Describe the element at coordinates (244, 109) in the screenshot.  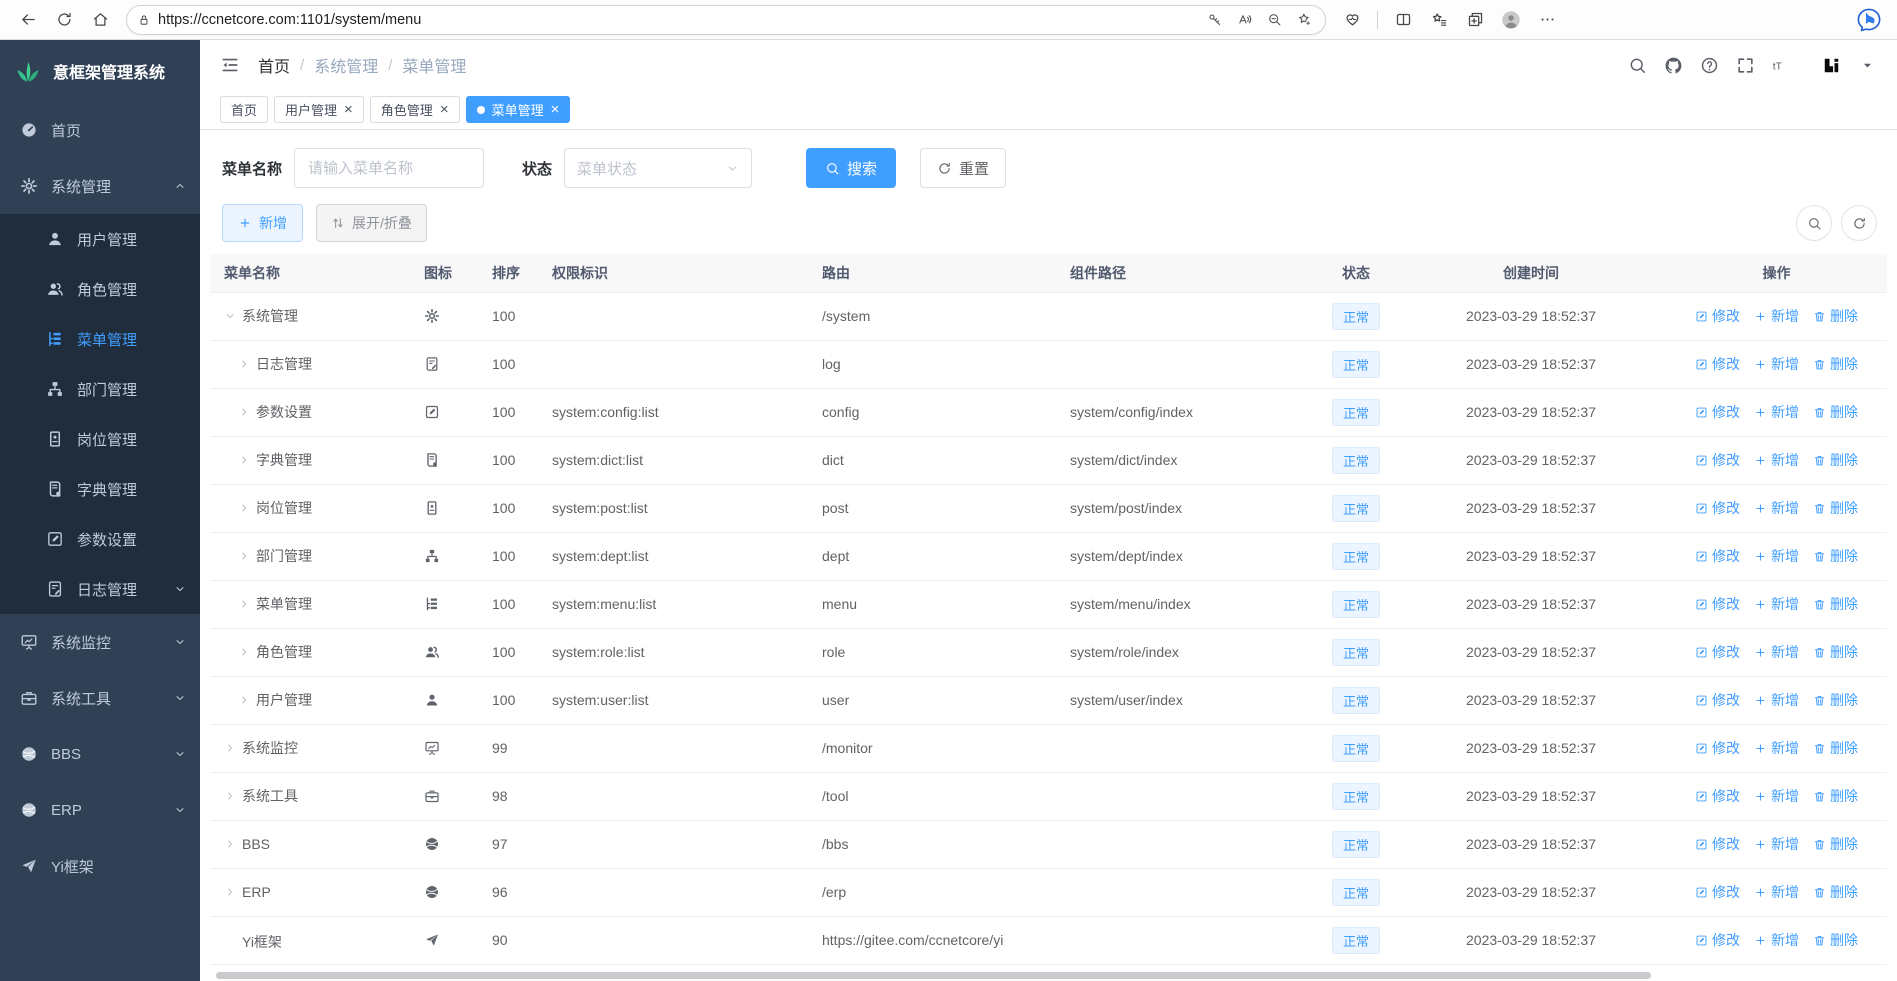
I see `tab-home: 首页` at that location.